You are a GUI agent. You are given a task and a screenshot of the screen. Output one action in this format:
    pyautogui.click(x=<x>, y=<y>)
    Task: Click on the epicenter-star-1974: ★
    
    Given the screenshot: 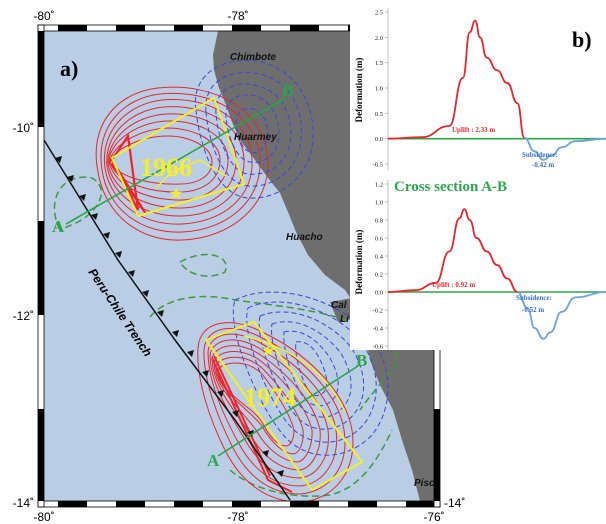 What is the action you would take?
    pyautogui.click(x=268, y=351)
    